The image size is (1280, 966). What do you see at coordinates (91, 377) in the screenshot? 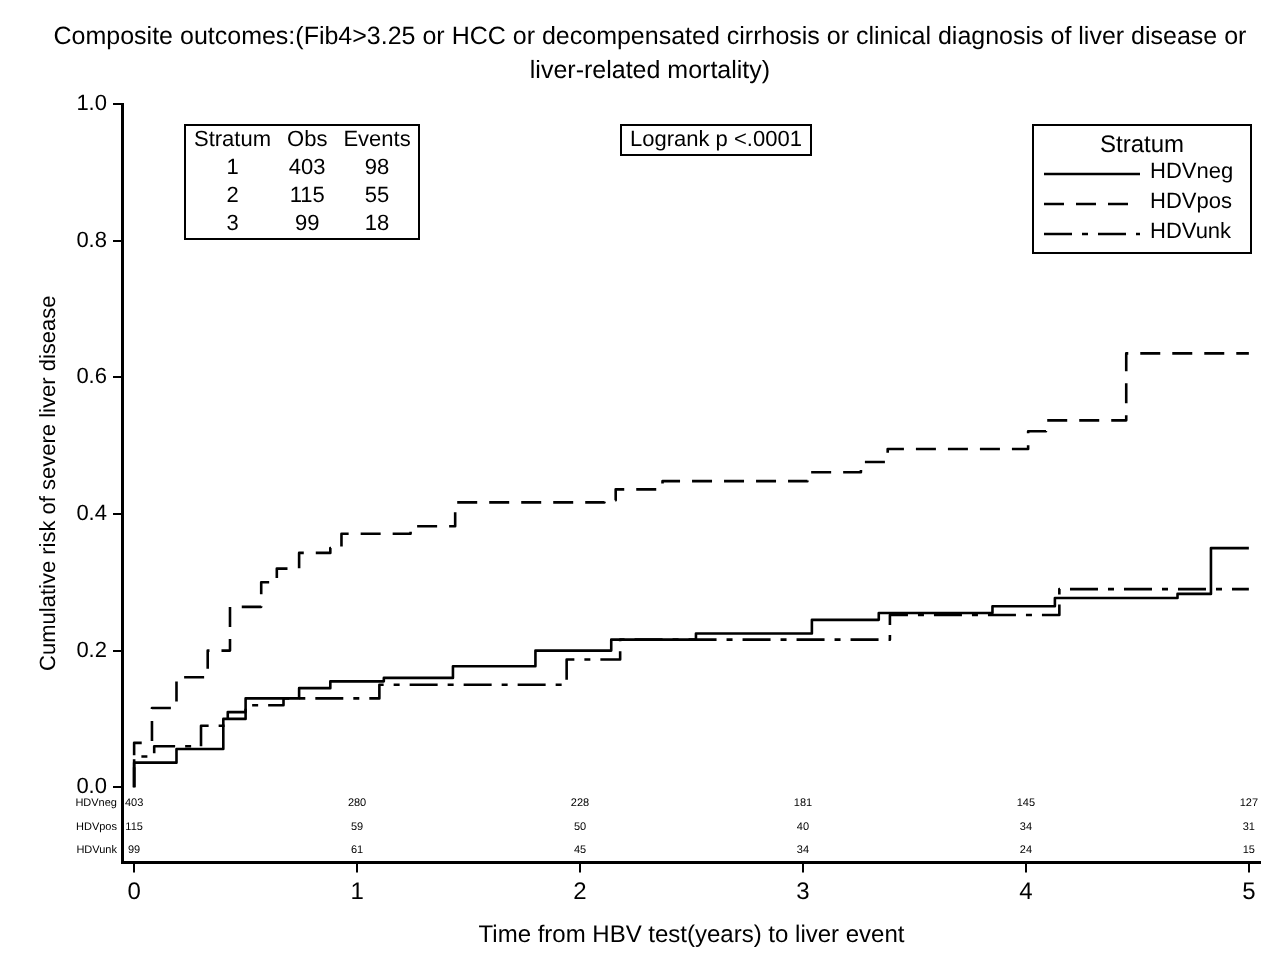
I see `y-tick-label: 0.6` at bounding box center [91, 377].